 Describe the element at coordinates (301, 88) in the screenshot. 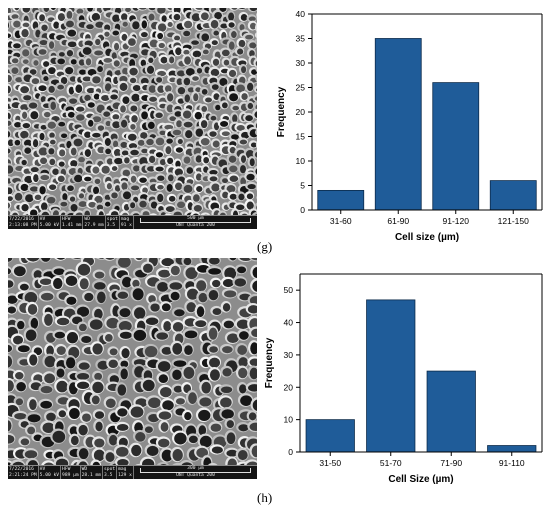

I see `y-tick-label: 25` at that location.